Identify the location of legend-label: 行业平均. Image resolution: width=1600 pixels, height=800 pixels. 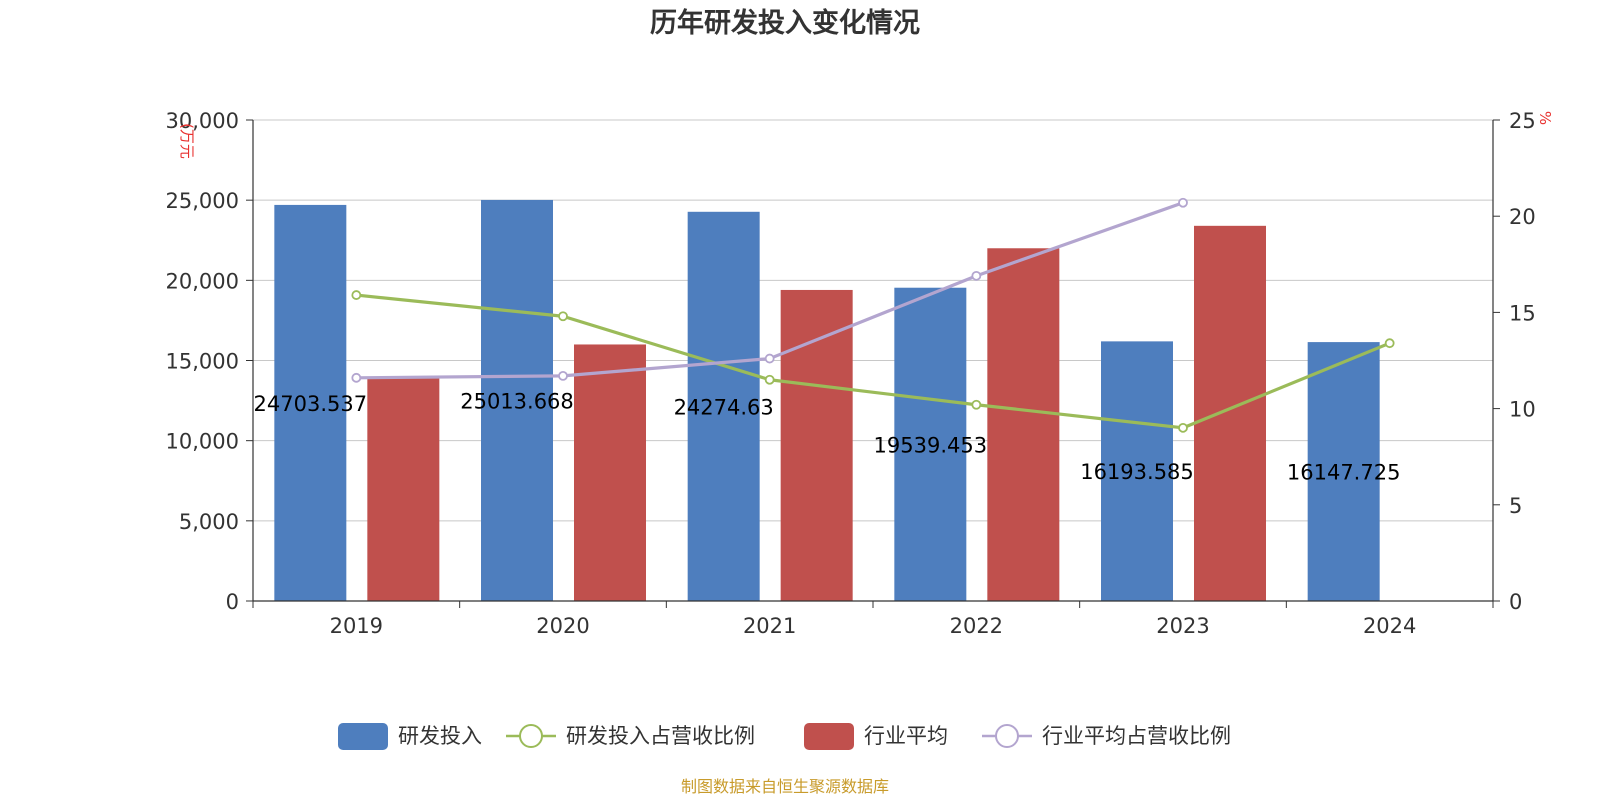
(906, 736).